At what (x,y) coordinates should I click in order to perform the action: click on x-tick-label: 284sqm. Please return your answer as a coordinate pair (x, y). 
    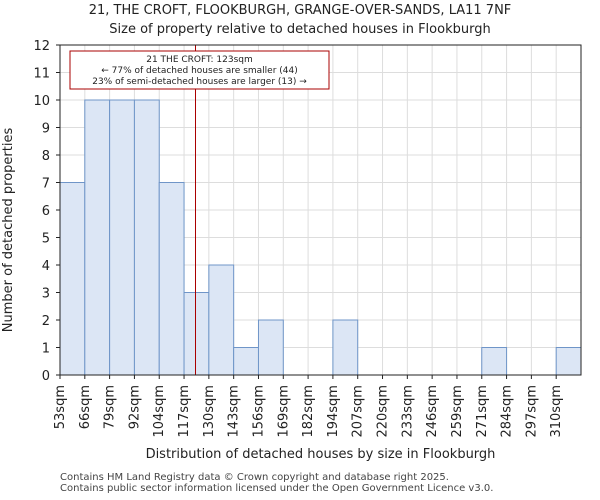
    Looking at the image, I should click on (507, 411).